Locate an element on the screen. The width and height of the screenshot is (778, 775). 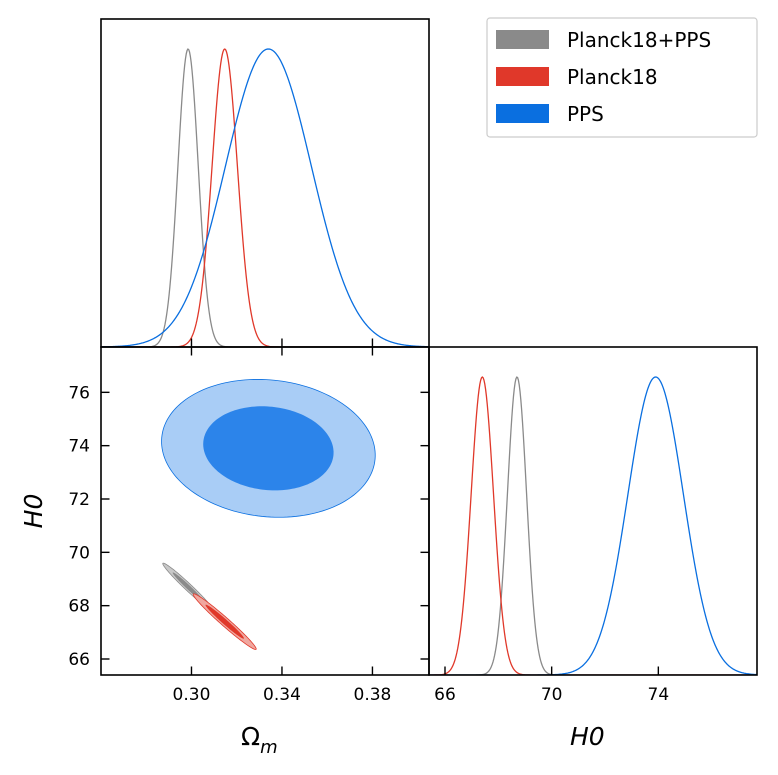
legend-swatch-pps is located at coordinates (522, 113).